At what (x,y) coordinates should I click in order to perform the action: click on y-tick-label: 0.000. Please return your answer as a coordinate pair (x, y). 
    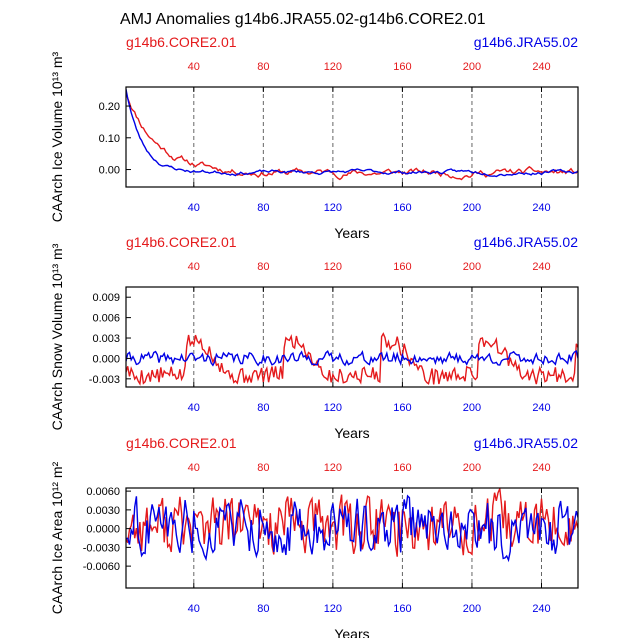
    Looking at the image, I should click on (106, 359).